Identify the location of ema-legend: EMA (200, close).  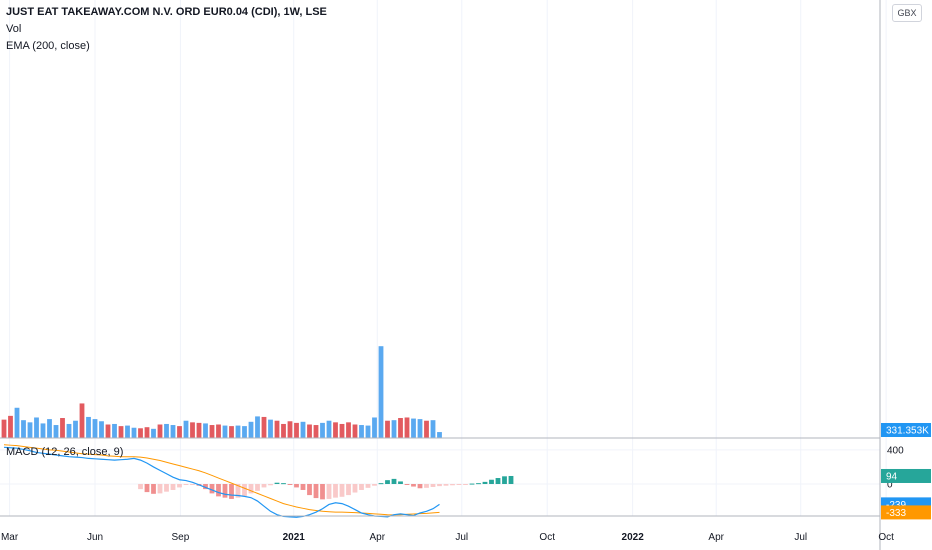
(48, 46).